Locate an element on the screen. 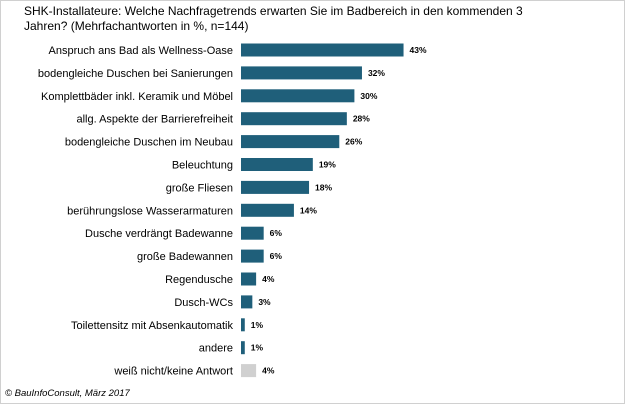 The width and height of the screenshot is (625, 404). category-label: große Fliesen is located at coordinates (199, 188).